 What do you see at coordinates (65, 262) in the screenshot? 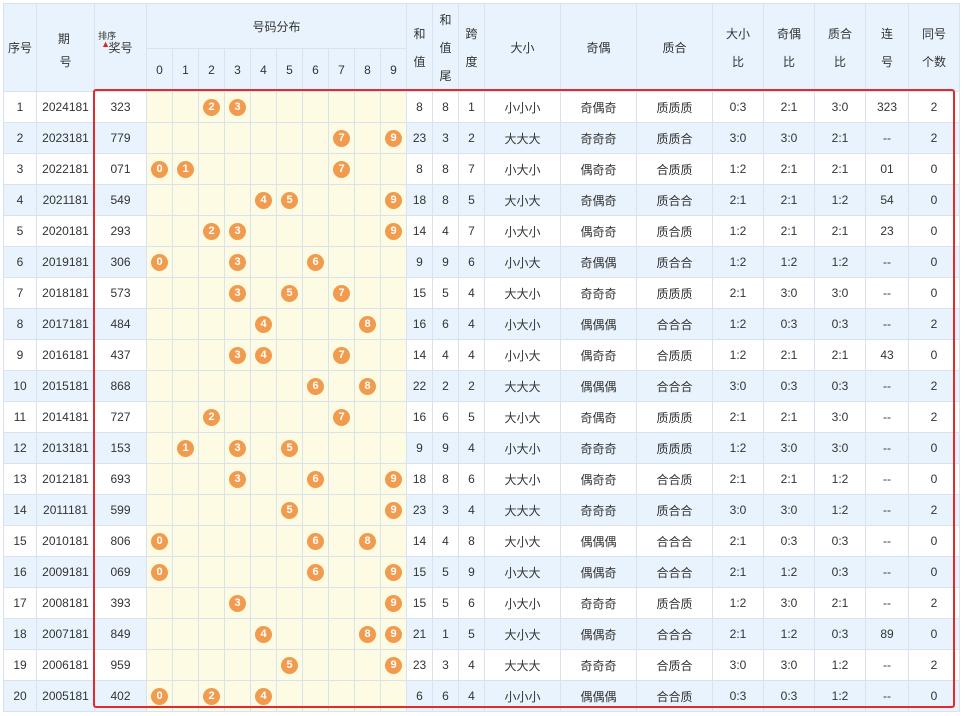
I see `cell-period: 2019181` at bounding box center [65, 262].